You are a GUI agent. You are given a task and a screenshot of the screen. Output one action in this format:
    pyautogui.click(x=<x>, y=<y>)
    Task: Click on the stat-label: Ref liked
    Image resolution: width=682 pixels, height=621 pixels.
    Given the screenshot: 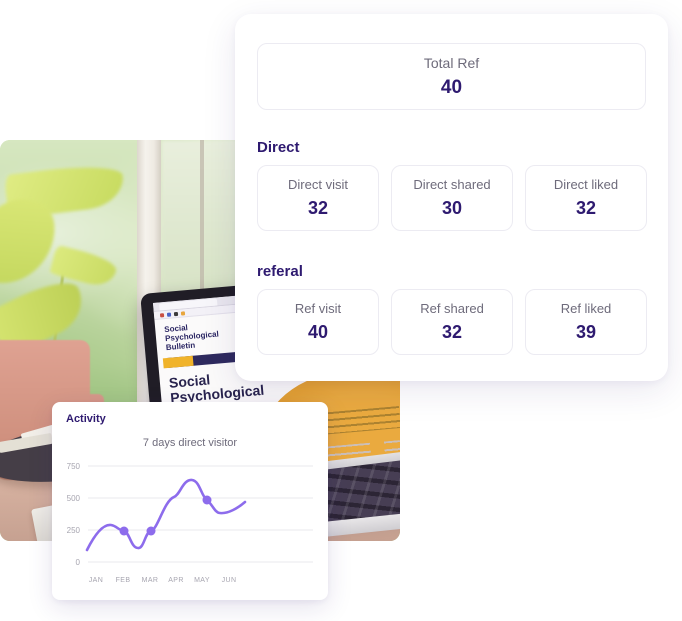 What is the action you would take?
    pyautogui.click(x=586, y=308)
    